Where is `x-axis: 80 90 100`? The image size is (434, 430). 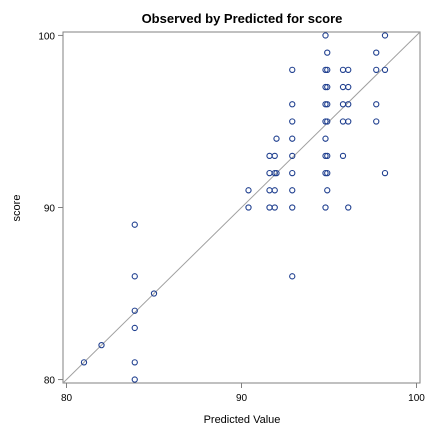
x-axis: 80 90 100 is located at coordinates (243, 393).